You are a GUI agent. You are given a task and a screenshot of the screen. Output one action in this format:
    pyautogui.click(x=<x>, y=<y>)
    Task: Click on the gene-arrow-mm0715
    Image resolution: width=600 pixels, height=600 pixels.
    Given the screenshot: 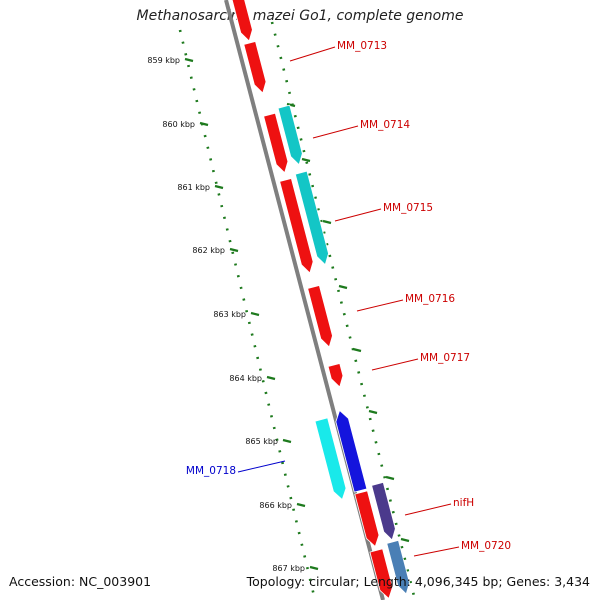 What is the action you would take?
    pyautogui.click(x=296, y=226)
    